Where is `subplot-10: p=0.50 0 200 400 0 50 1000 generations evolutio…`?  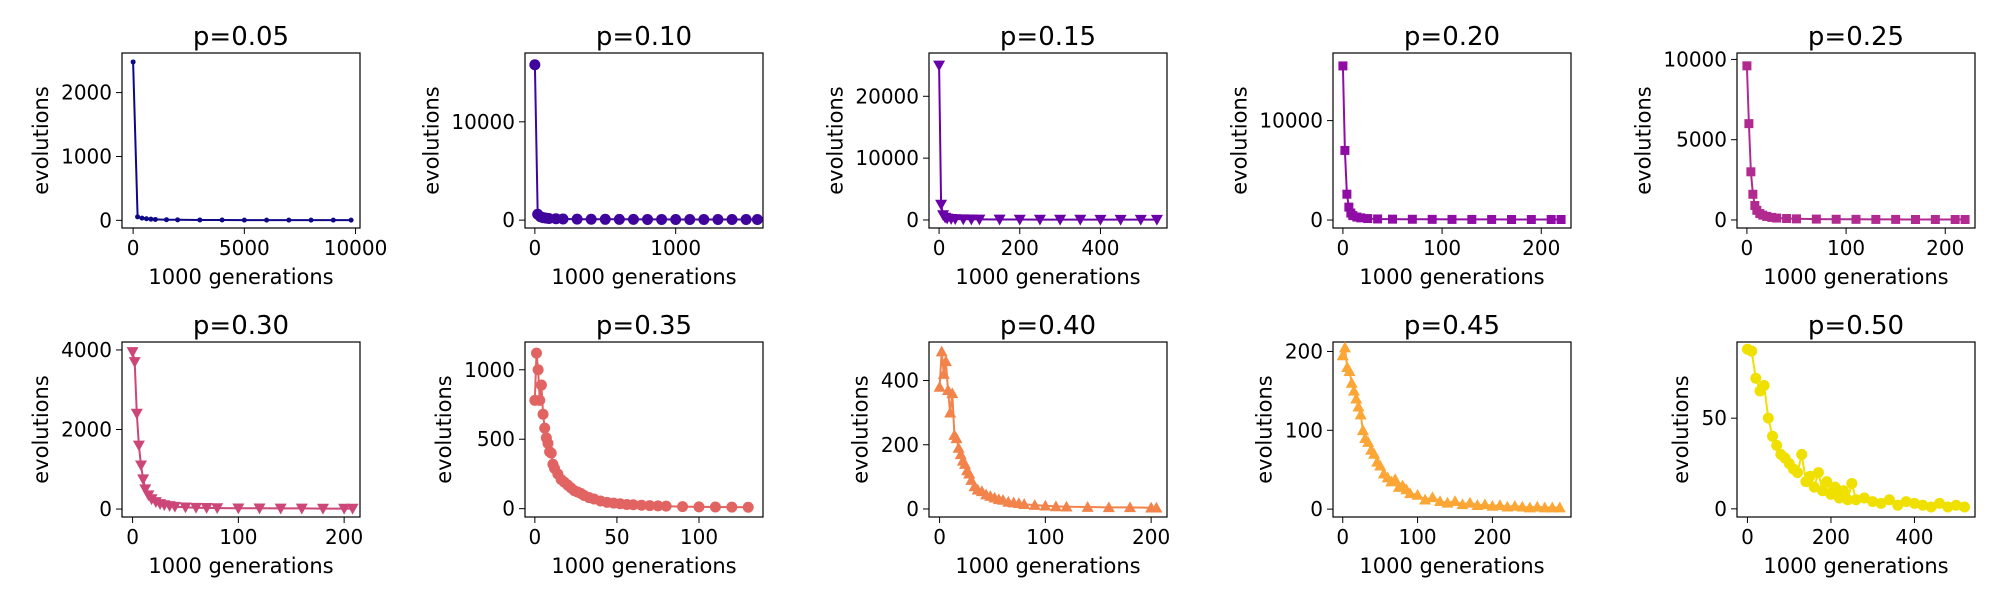
subplot-10: p=0.50 0 200 400 0 50 1000 generations evolutio… is located at coordinates (1822, 444).